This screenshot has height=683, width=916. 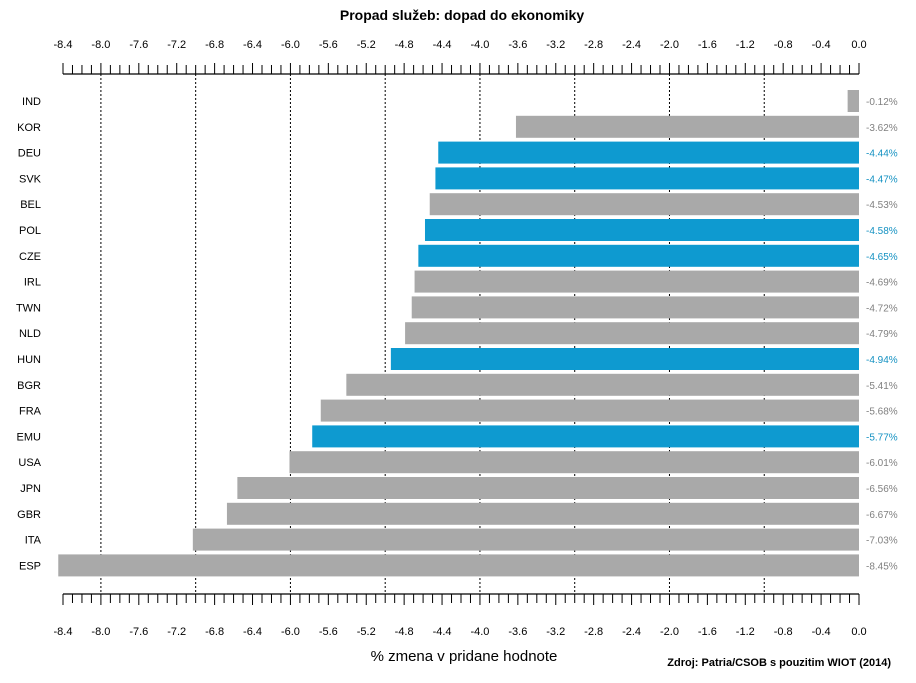 What do you see at coordinates (882, 128) in the screenshot?
I see `data-label: -3.62%` at bounding box center [882, 128].